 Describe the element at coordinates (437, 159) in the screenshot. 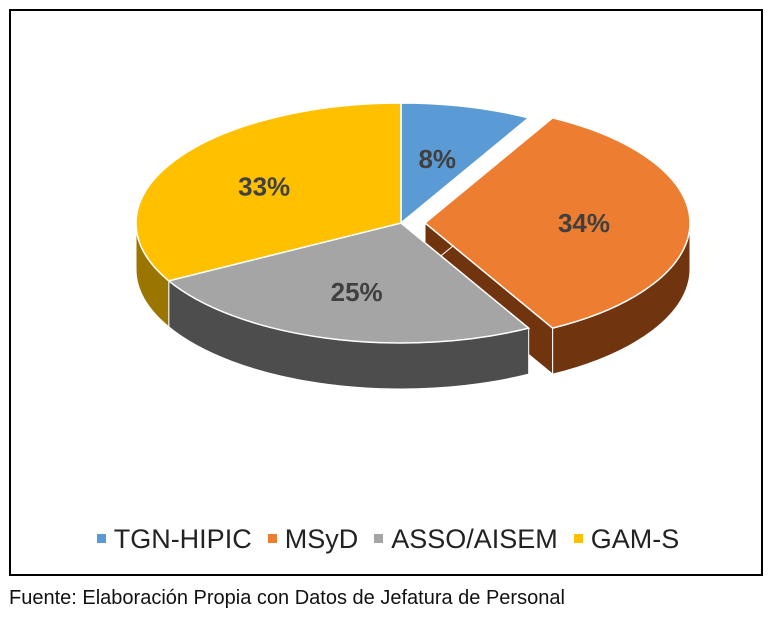

I see `data-label-tgn-hipic: 8%` at that location.